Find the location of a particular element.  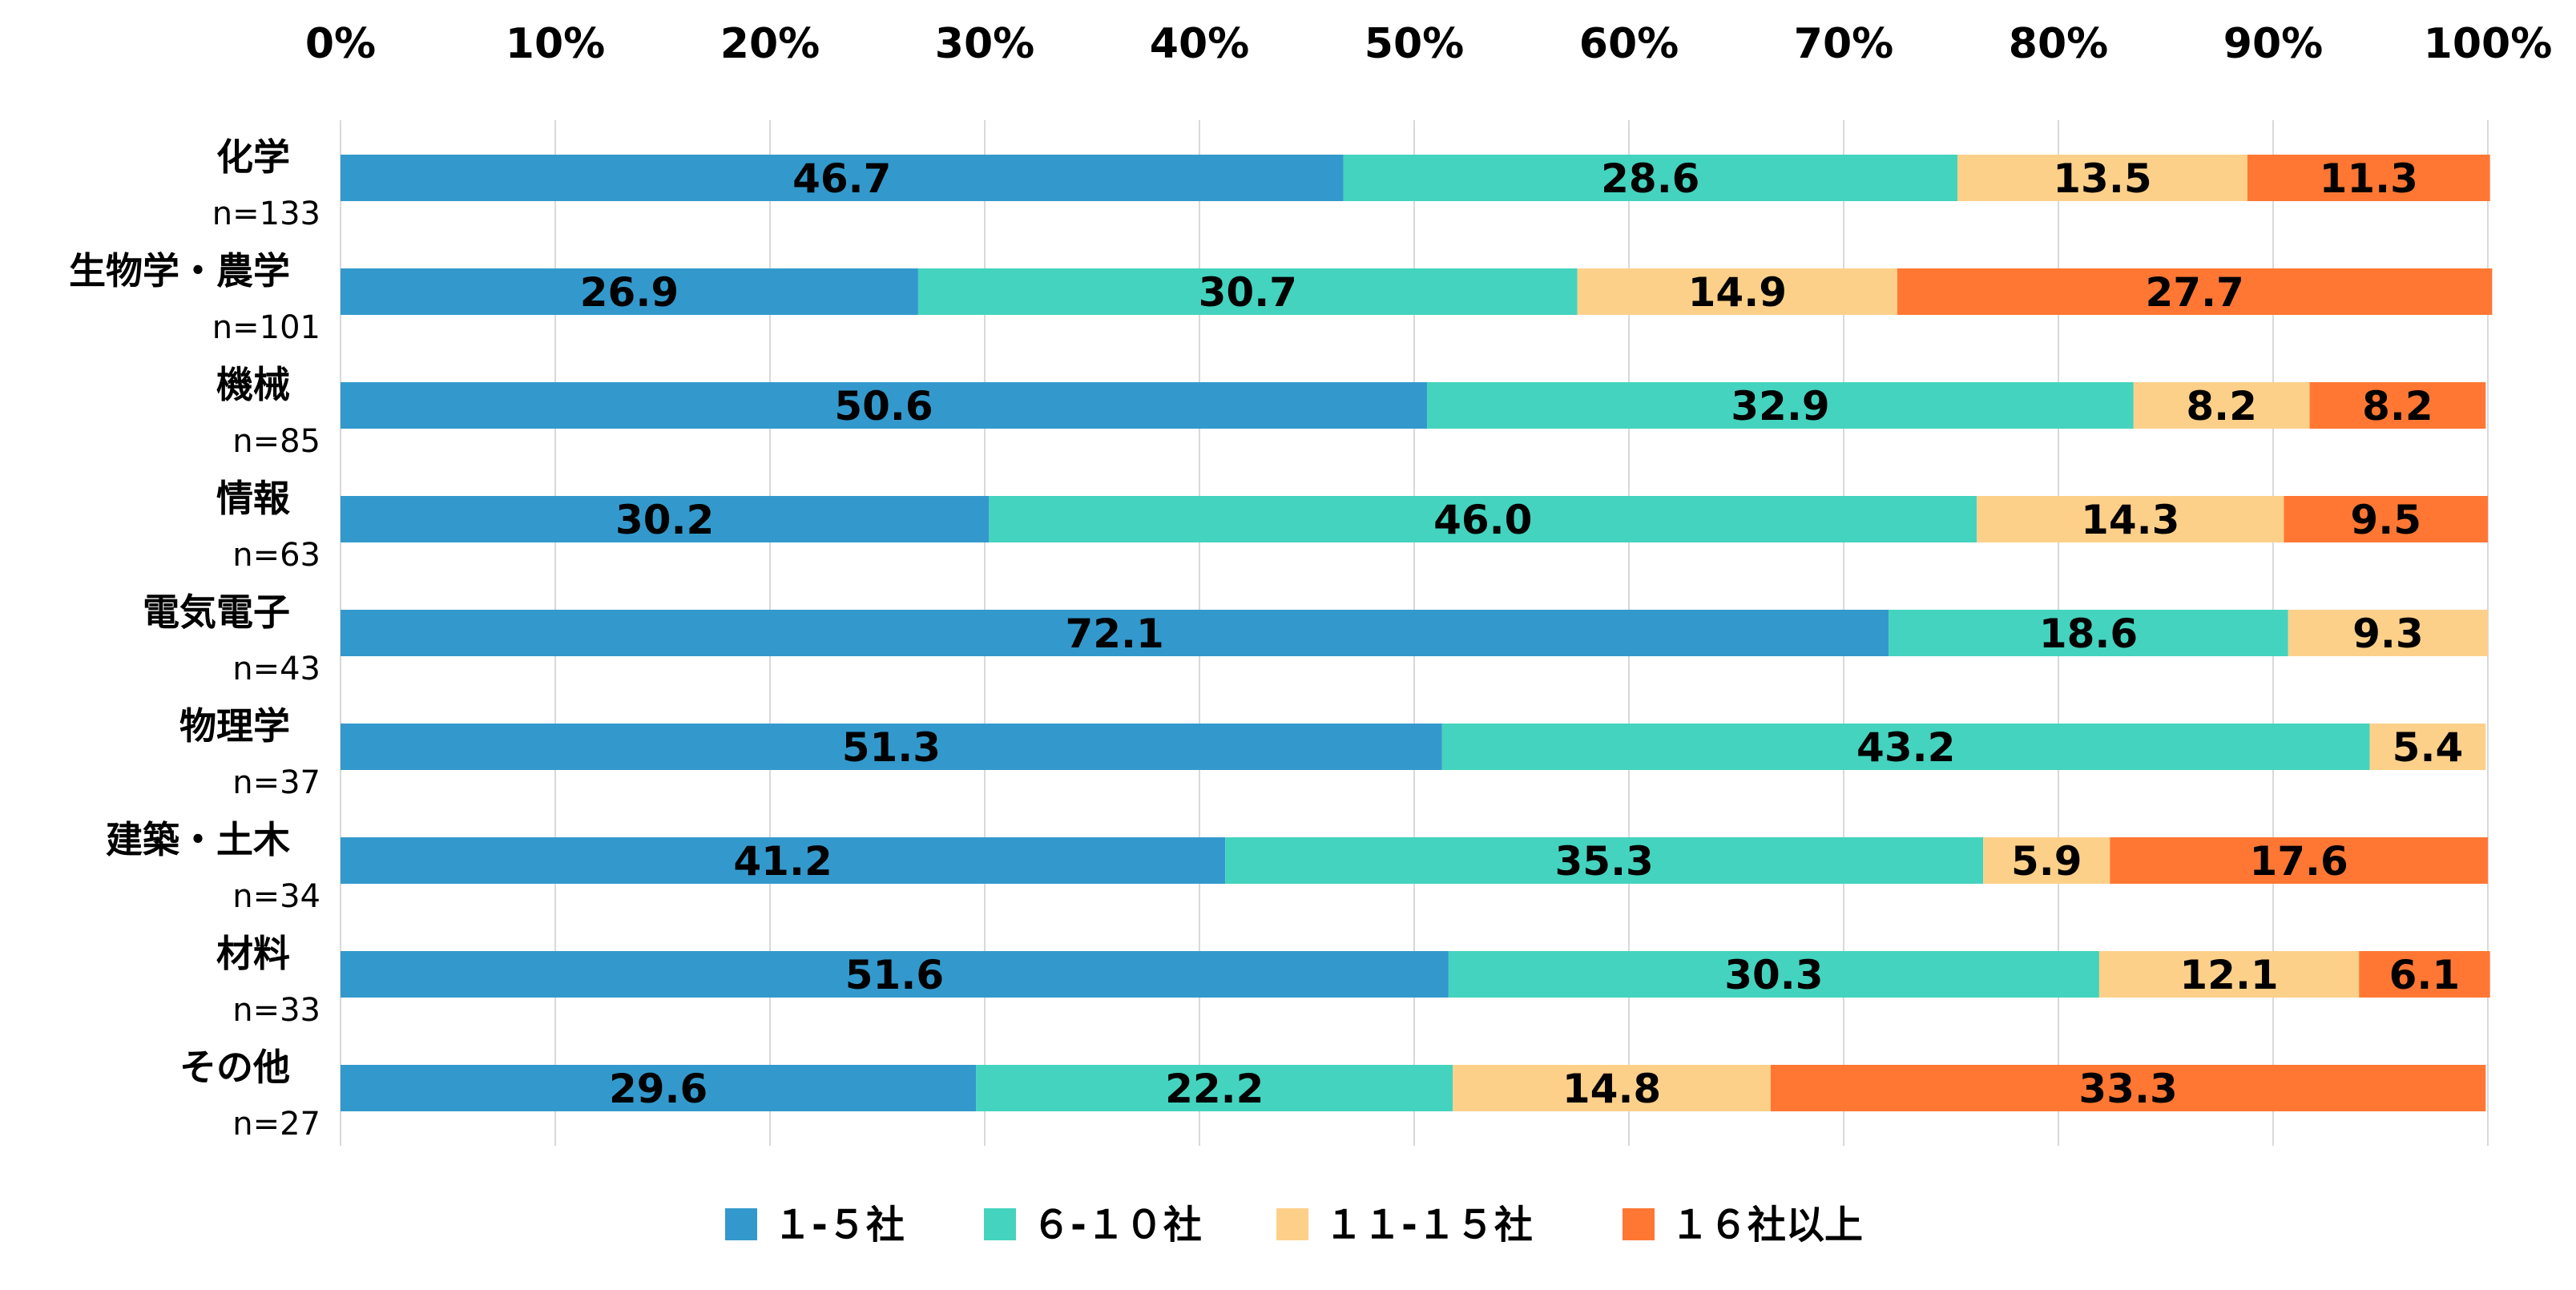

data-label: 14.3 is located at coordinates (2130, 520).